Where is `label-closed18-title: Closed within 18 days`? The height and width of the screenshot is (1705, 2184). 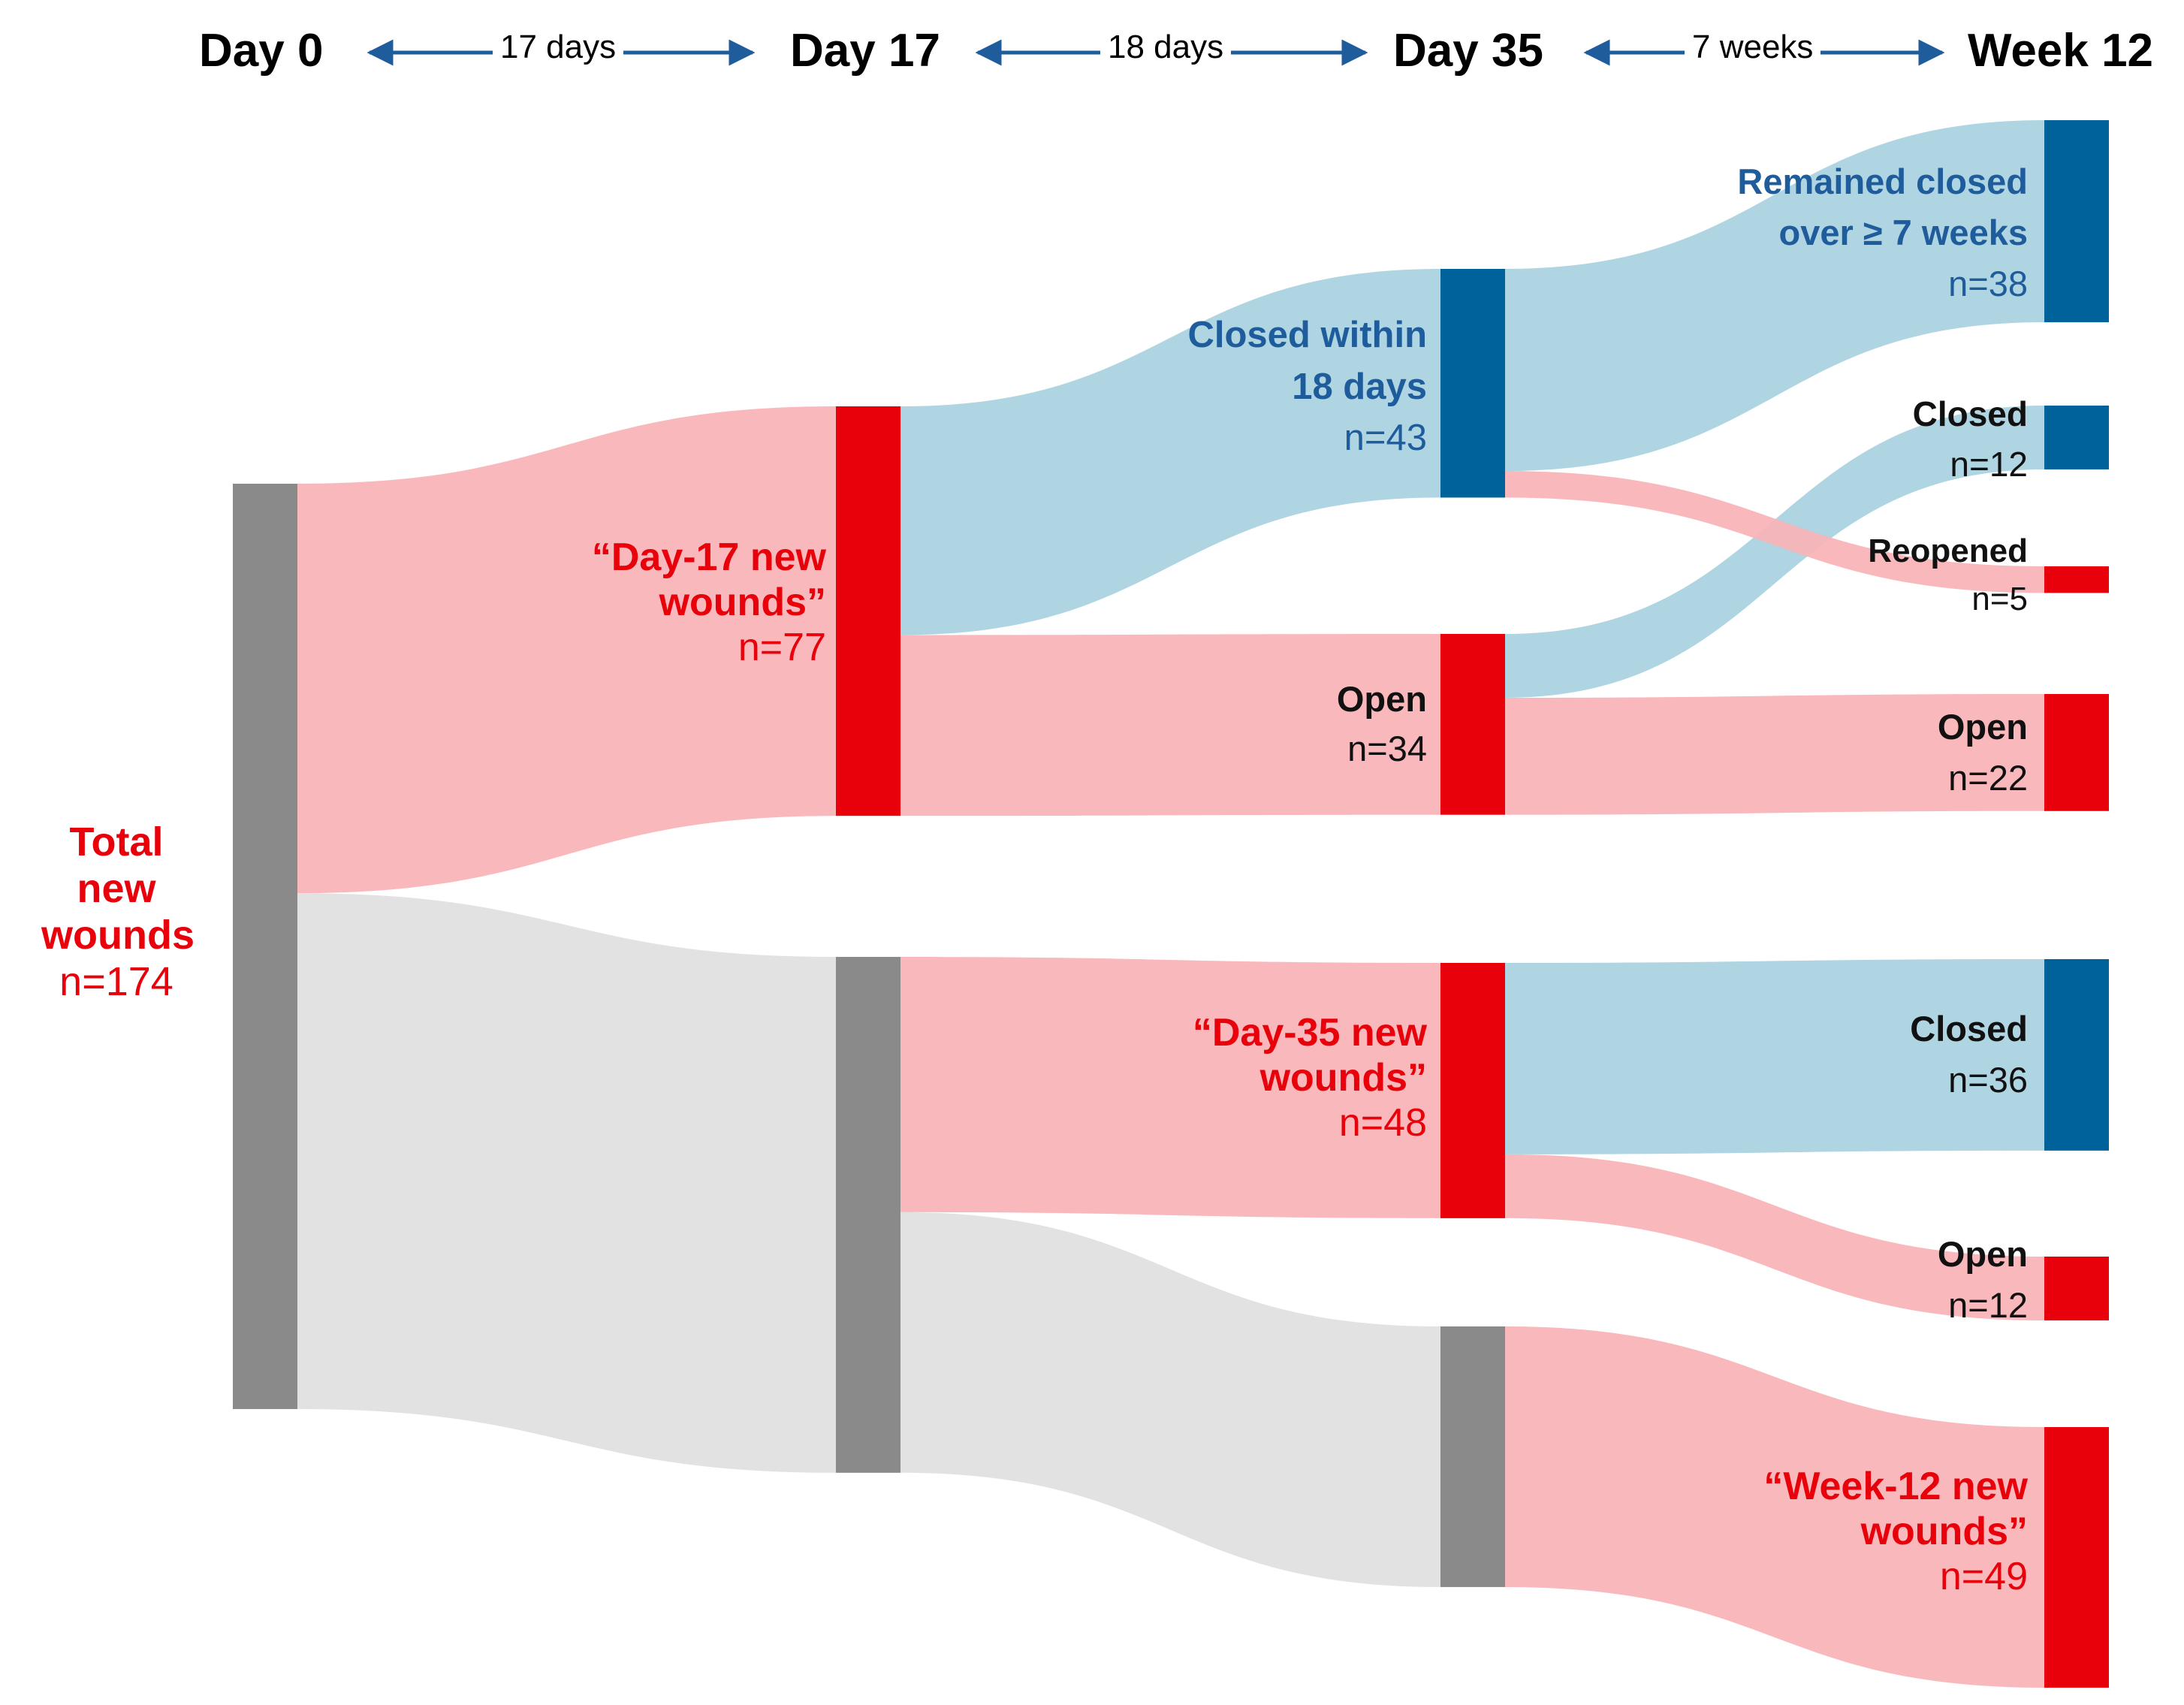
label-closed18-title: Closed within 18 days is located at coordinates (1307, 361).